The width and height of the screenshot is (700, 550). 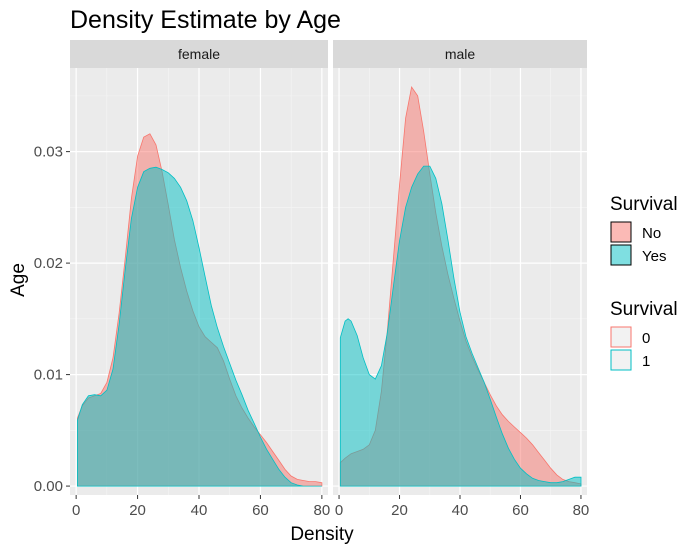 What do you see at coordinates (52, 319) in the screenshot?
I see `y-axis: 0.00 0.01 0.02 0.03` at bounding box center [52, 319].